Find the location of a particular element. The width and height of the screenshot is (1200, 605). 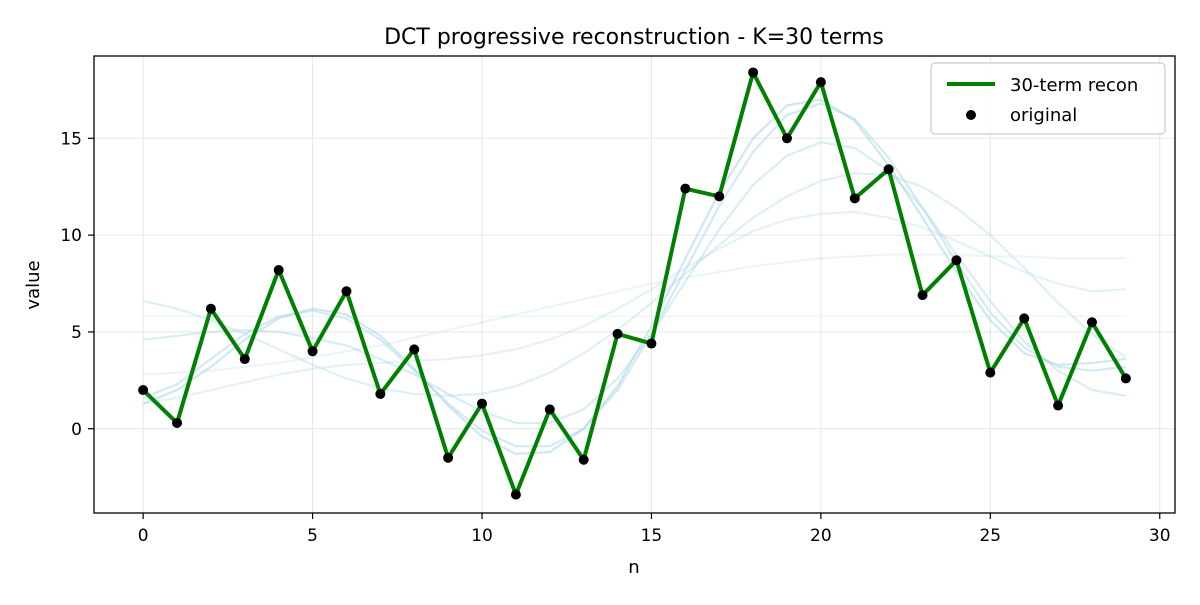

legend-marker-swatch is located at coordinates (971, 115).